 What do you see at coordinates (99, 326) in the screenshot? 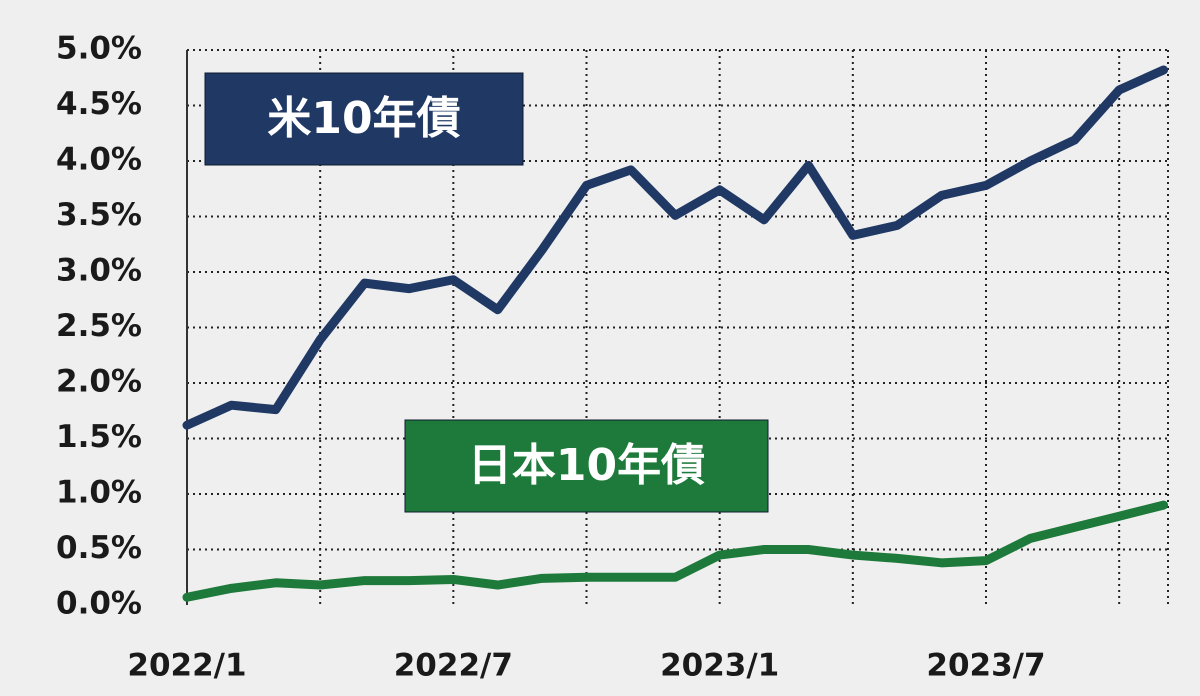
I see `y-tick-label: 2.5%` at bounding box center [99, 326].